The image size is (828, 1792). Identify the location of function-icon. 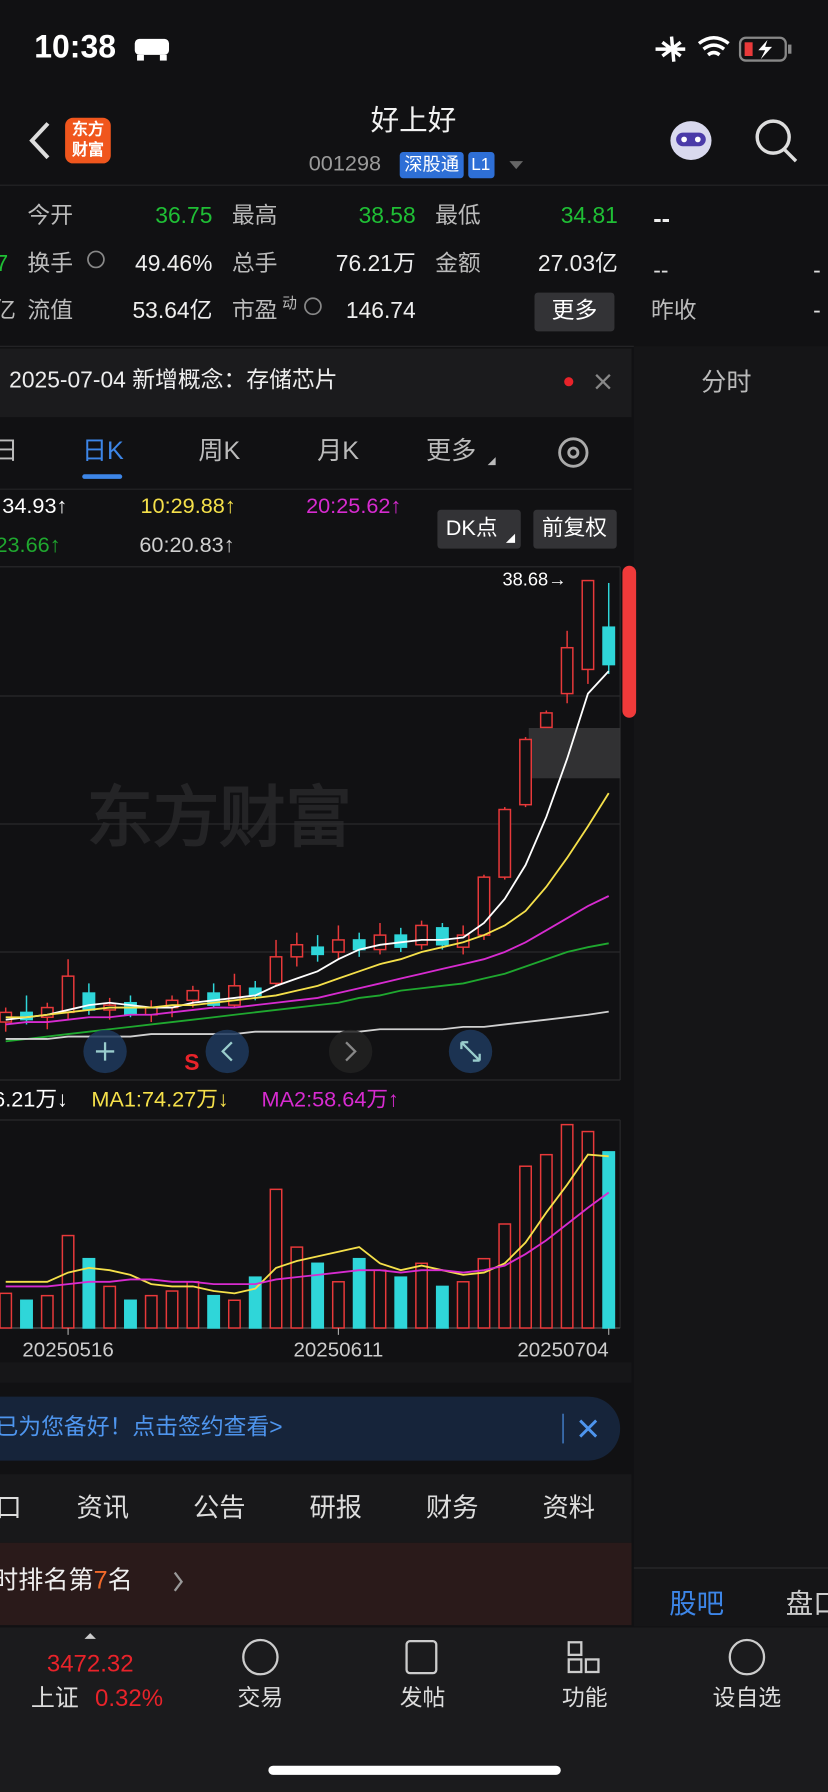
(575, 1648).